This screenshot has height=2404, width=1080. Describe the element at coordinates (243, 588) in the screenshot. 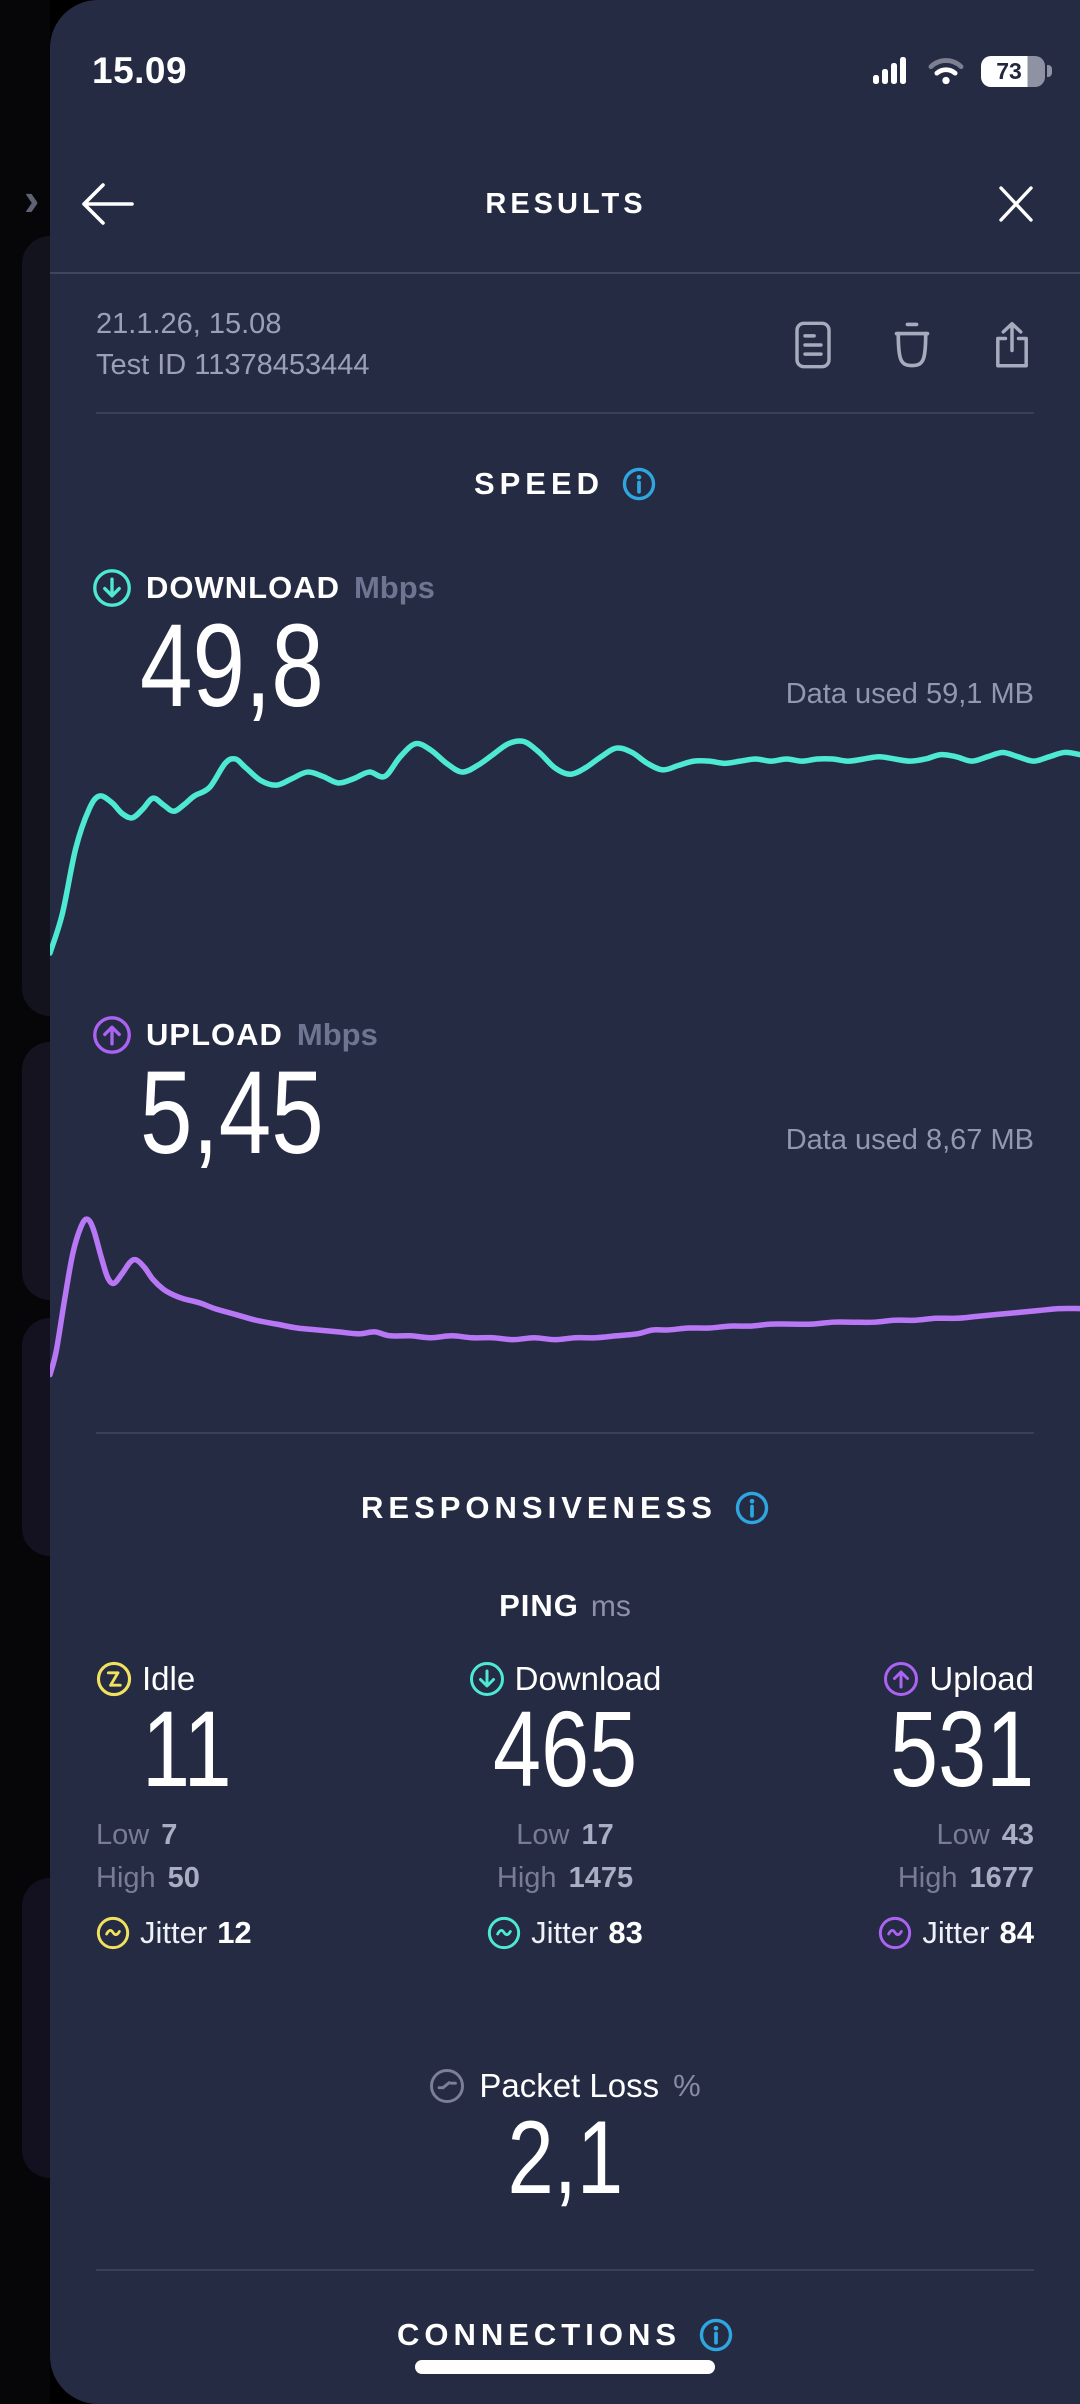

I see `download-label: DOWNLOAD` at that location.